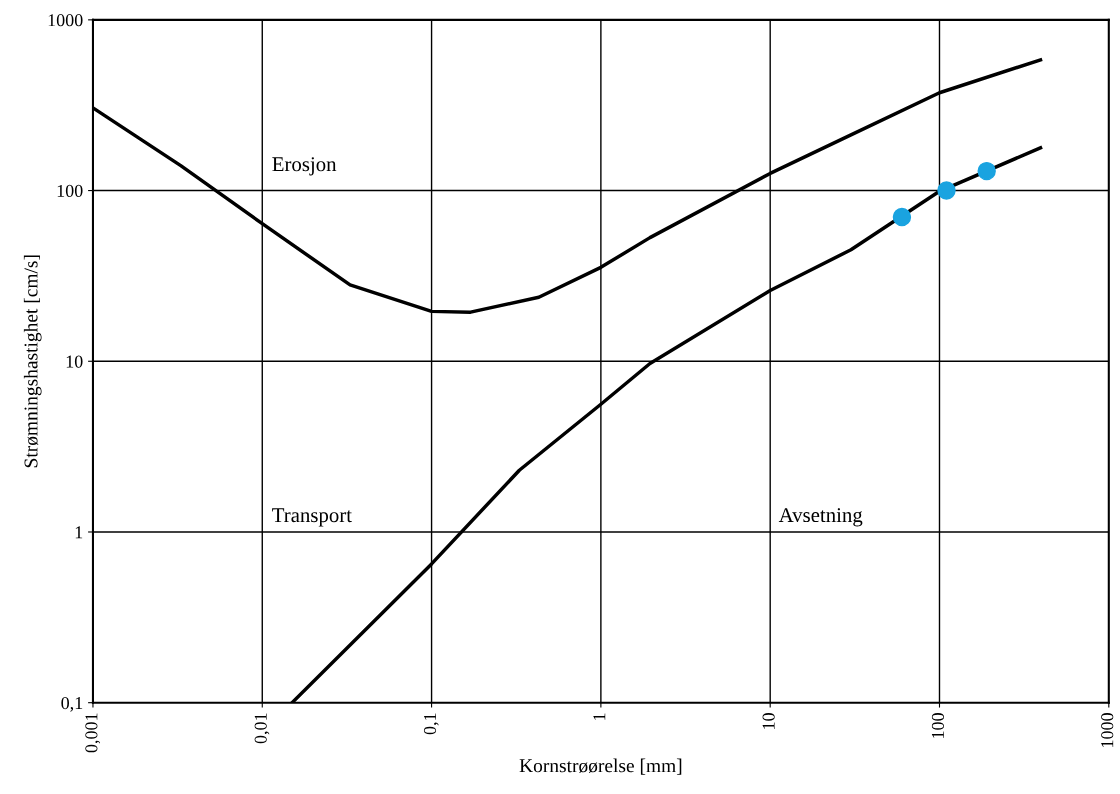  I want to click on annotation: Erosjon, so click(304, 166).